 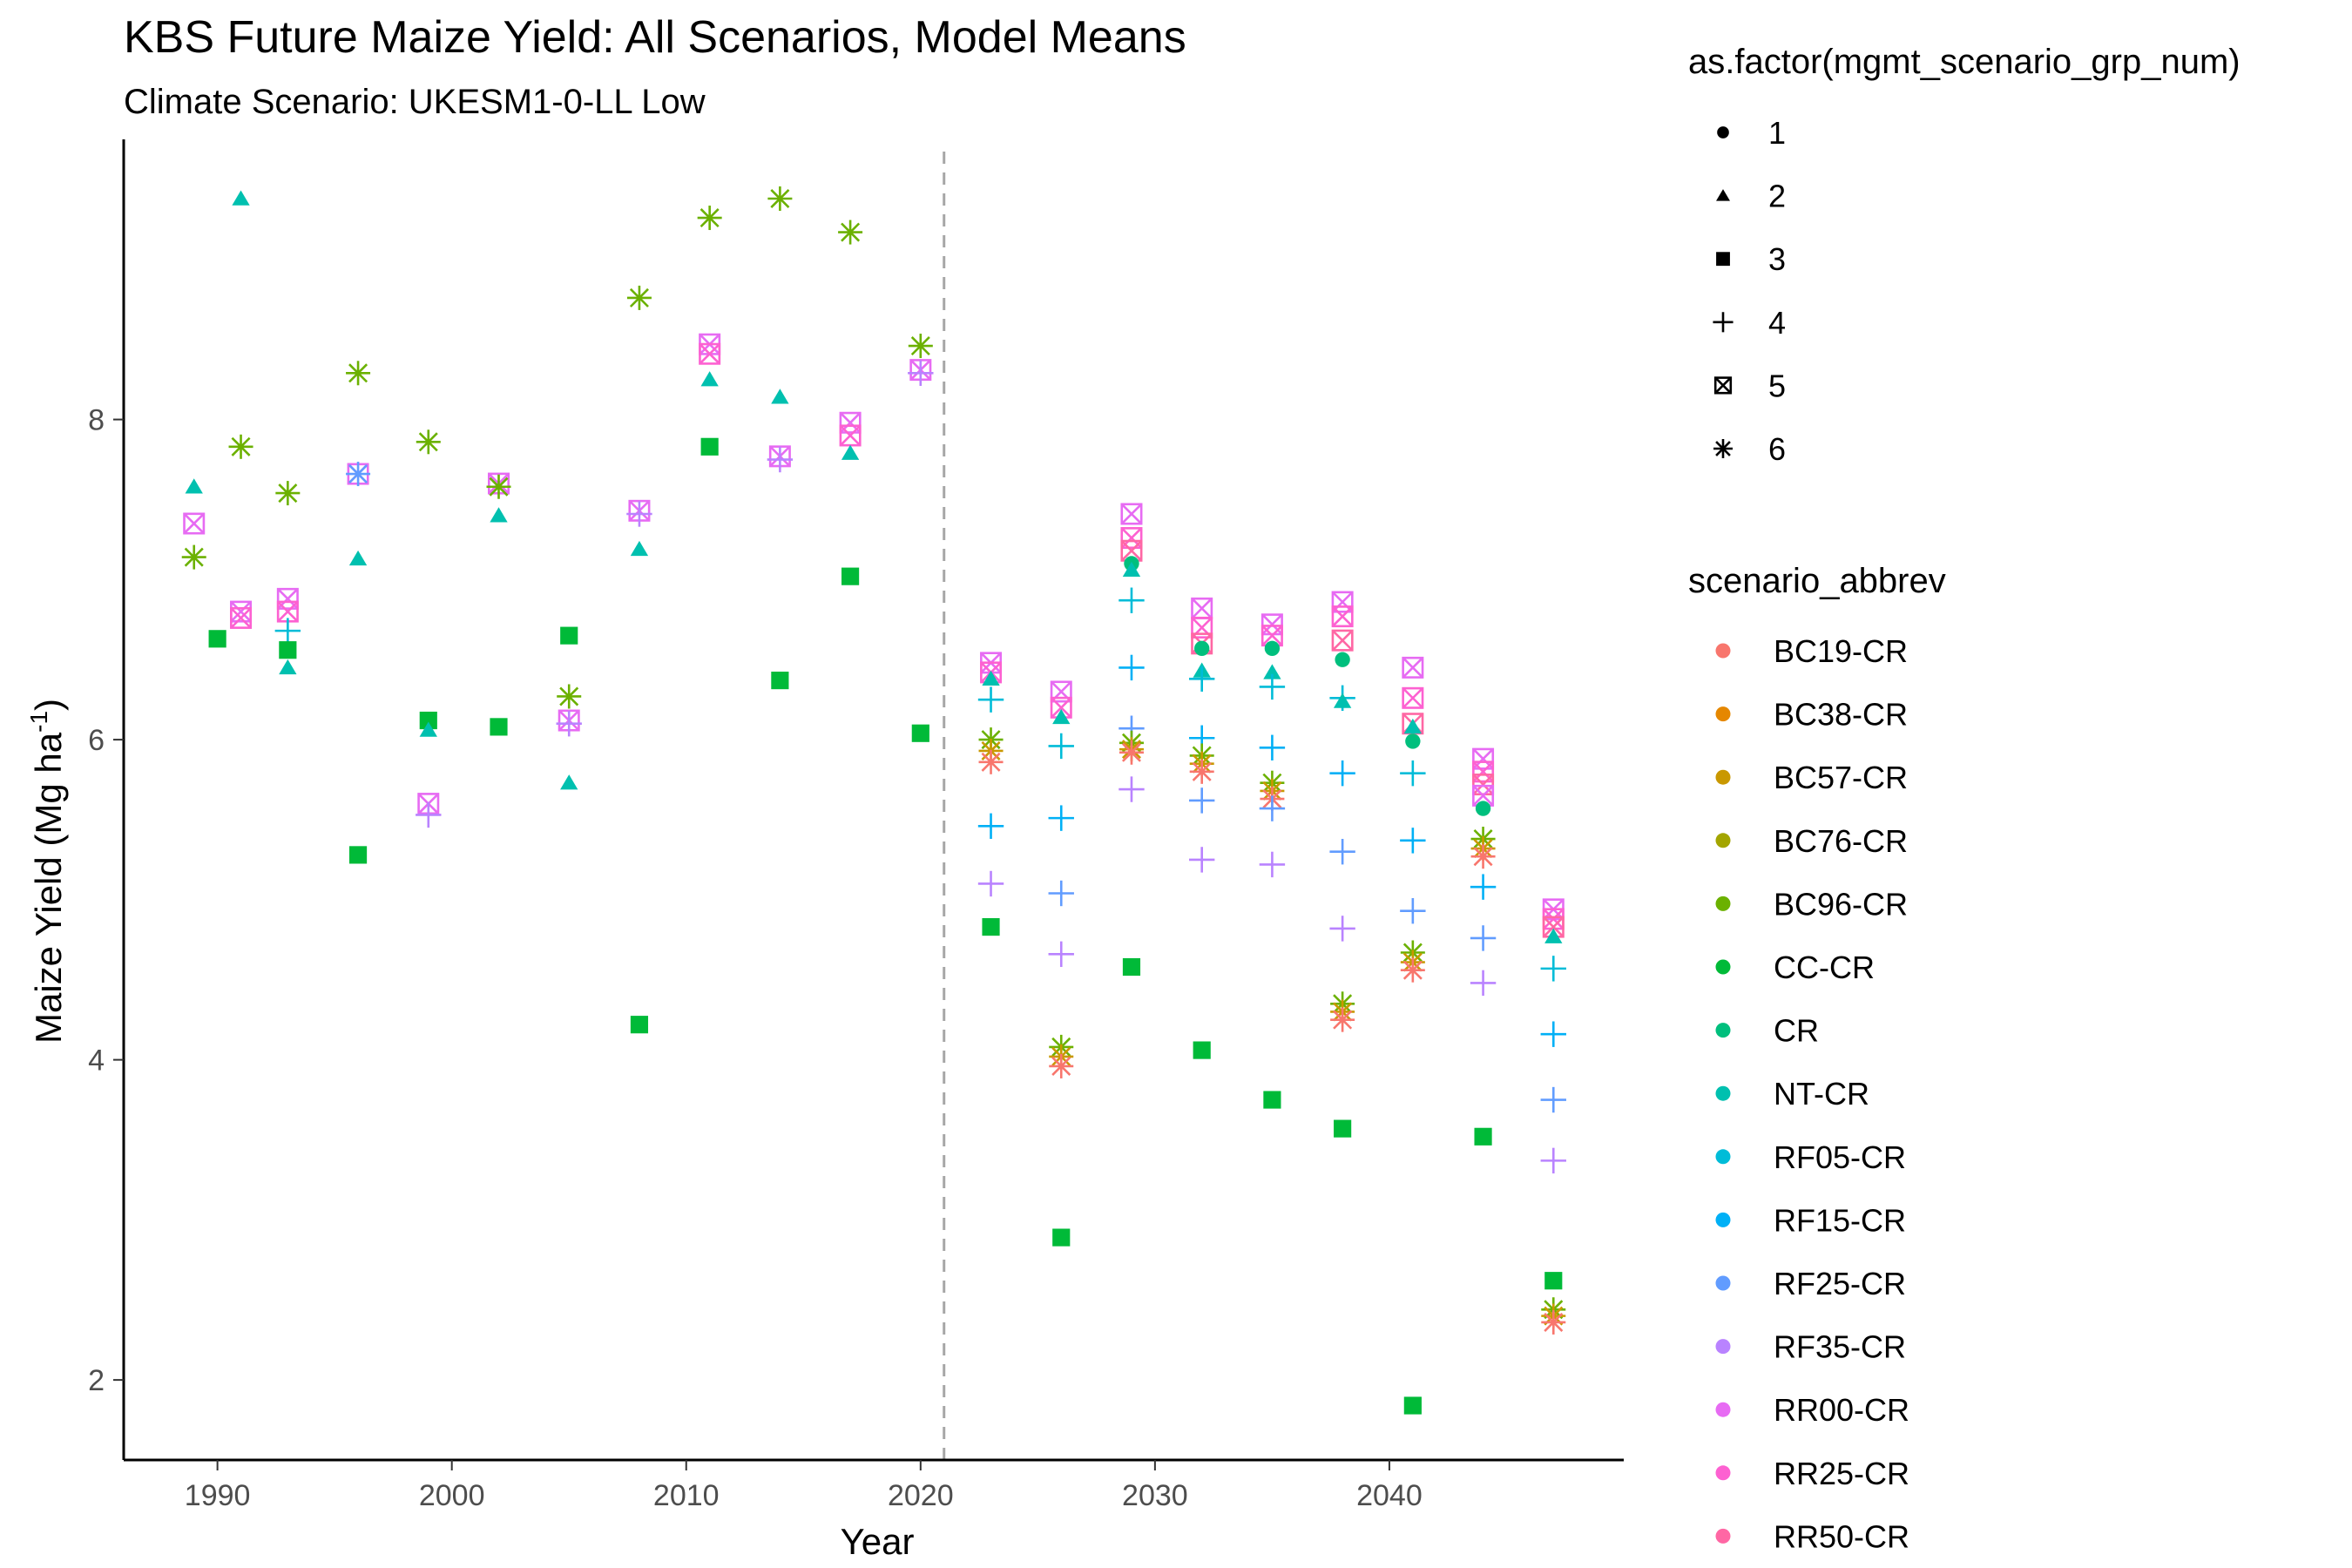 What do you see at coordinates (48, 888) in the screenshot?
I see `y-axis-title-main: Maize Yield (Mg ha` at bounding box center [48, 888].